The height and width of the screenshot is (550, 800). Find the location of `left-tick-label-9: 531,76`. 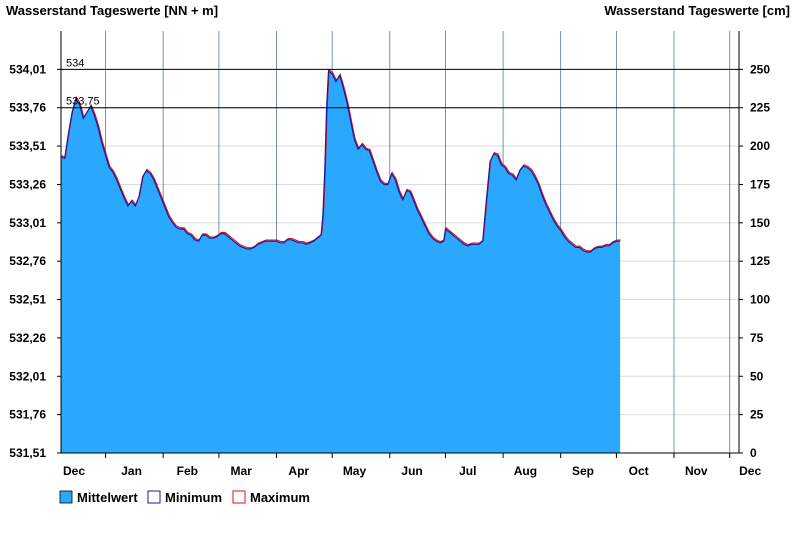

left-tick-label-9: 531,76 is located at coordinates (27, 415).